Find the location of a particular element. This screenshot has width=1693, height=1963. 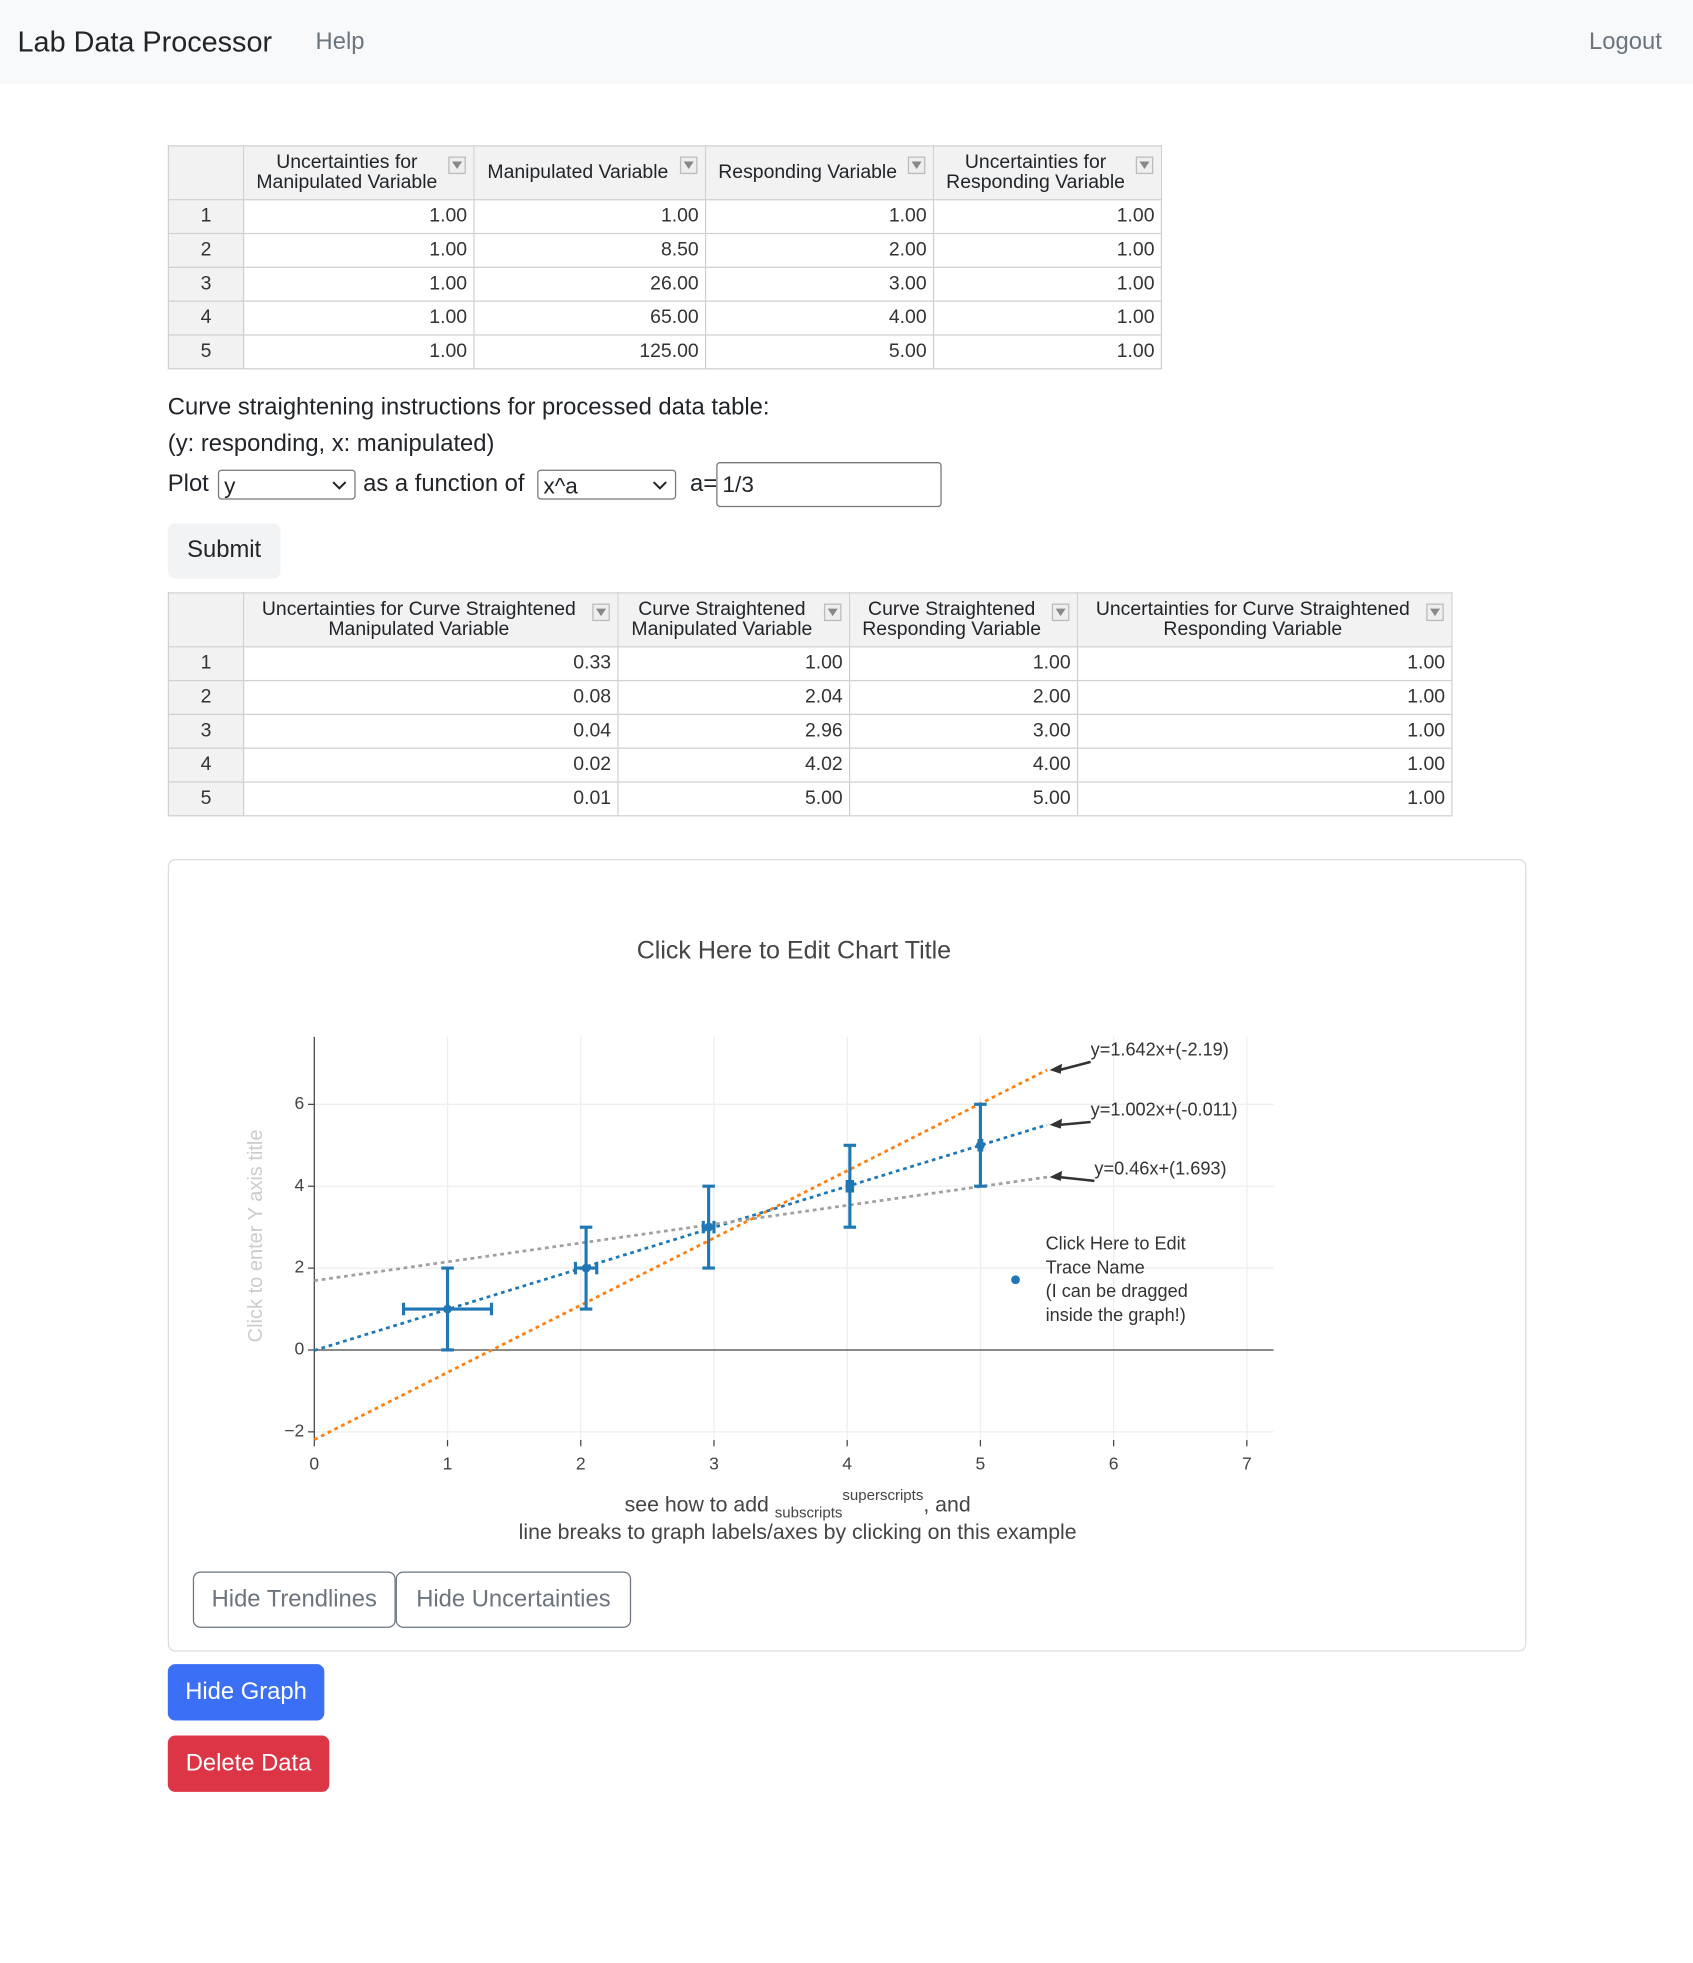

y-select: y is located at coordinates (286, 484).